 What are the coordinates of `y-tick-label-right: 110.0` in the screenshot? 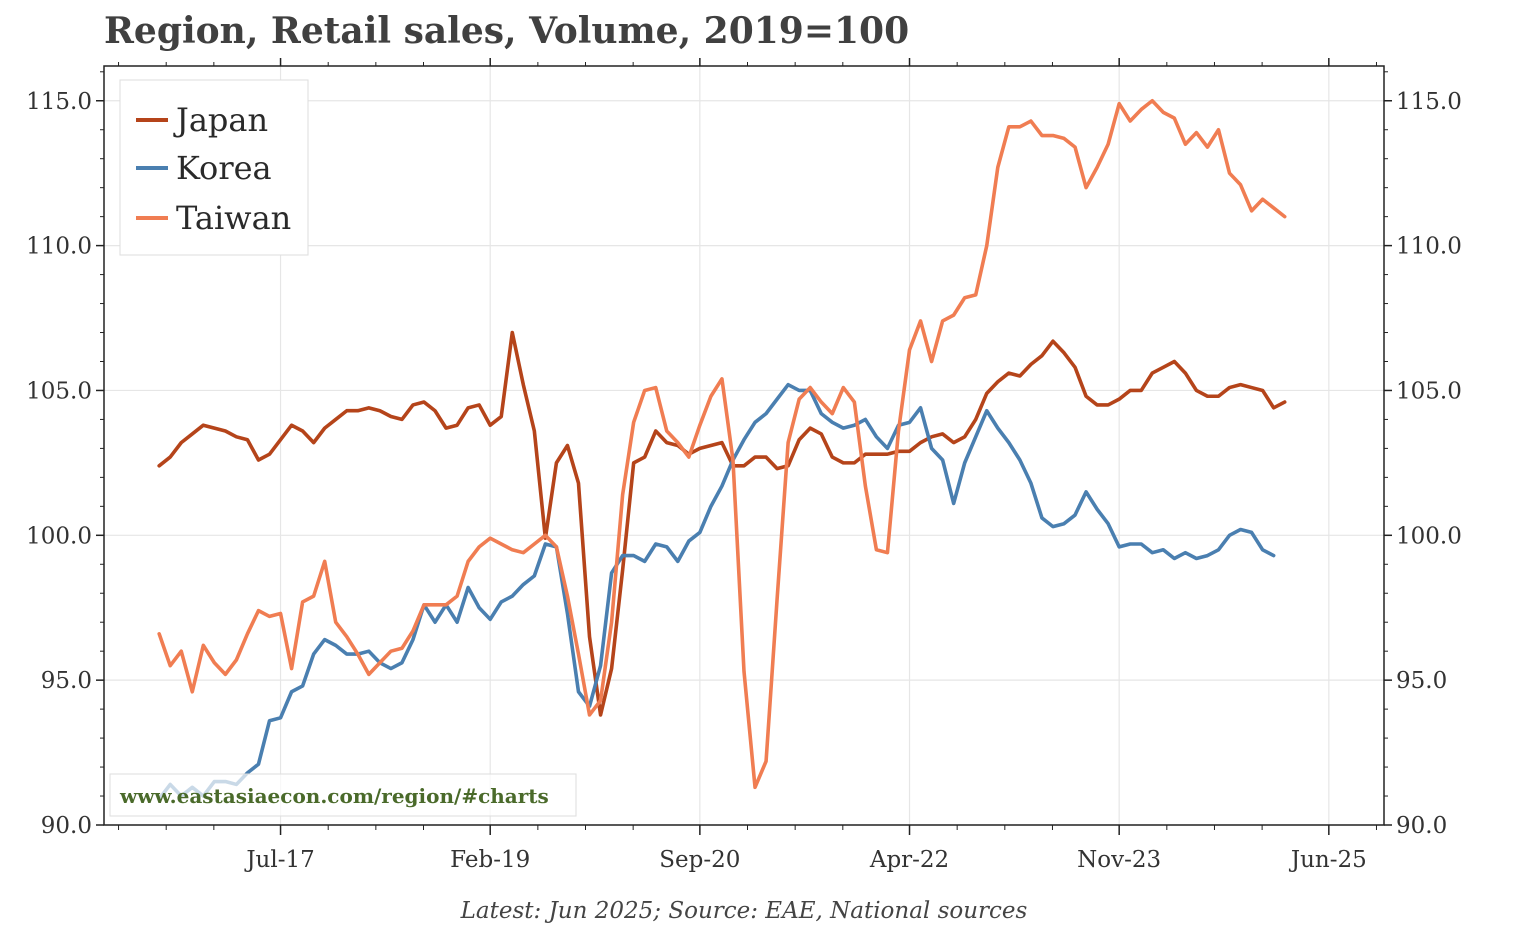 It's located at (1429, 247).